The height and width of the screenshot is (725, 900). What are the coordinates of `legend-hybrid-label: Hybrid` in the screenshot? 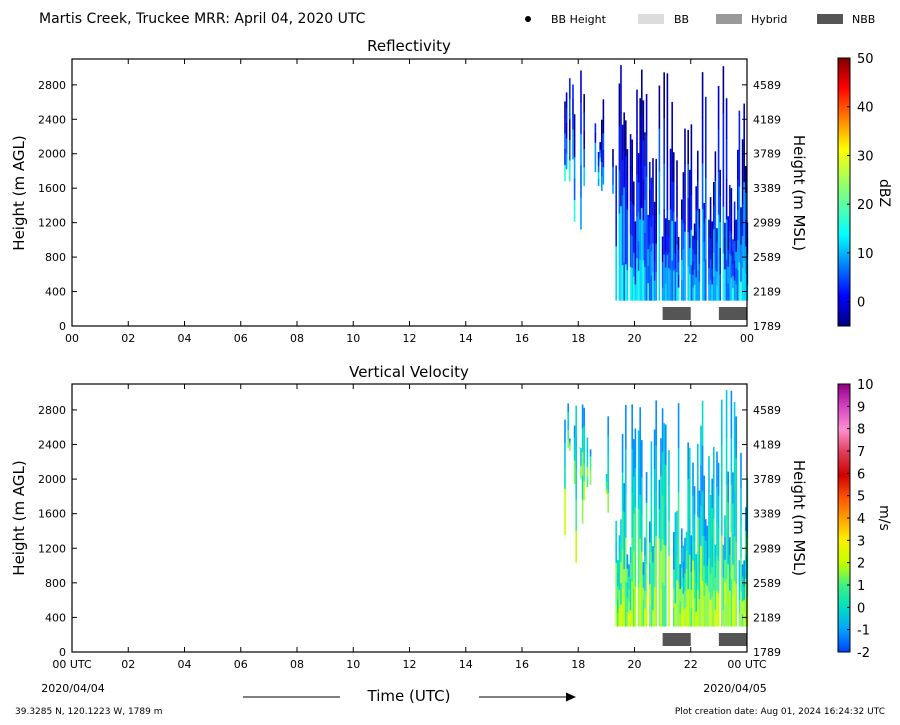 It's located at (769, 19).